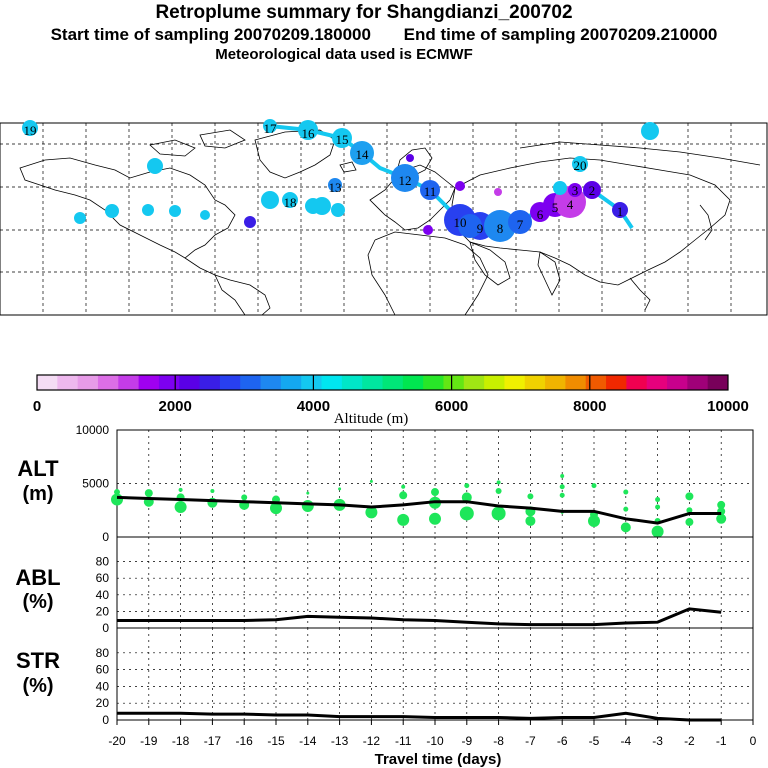  I want to click on y-axis-unit: (m), so click(37, 494).